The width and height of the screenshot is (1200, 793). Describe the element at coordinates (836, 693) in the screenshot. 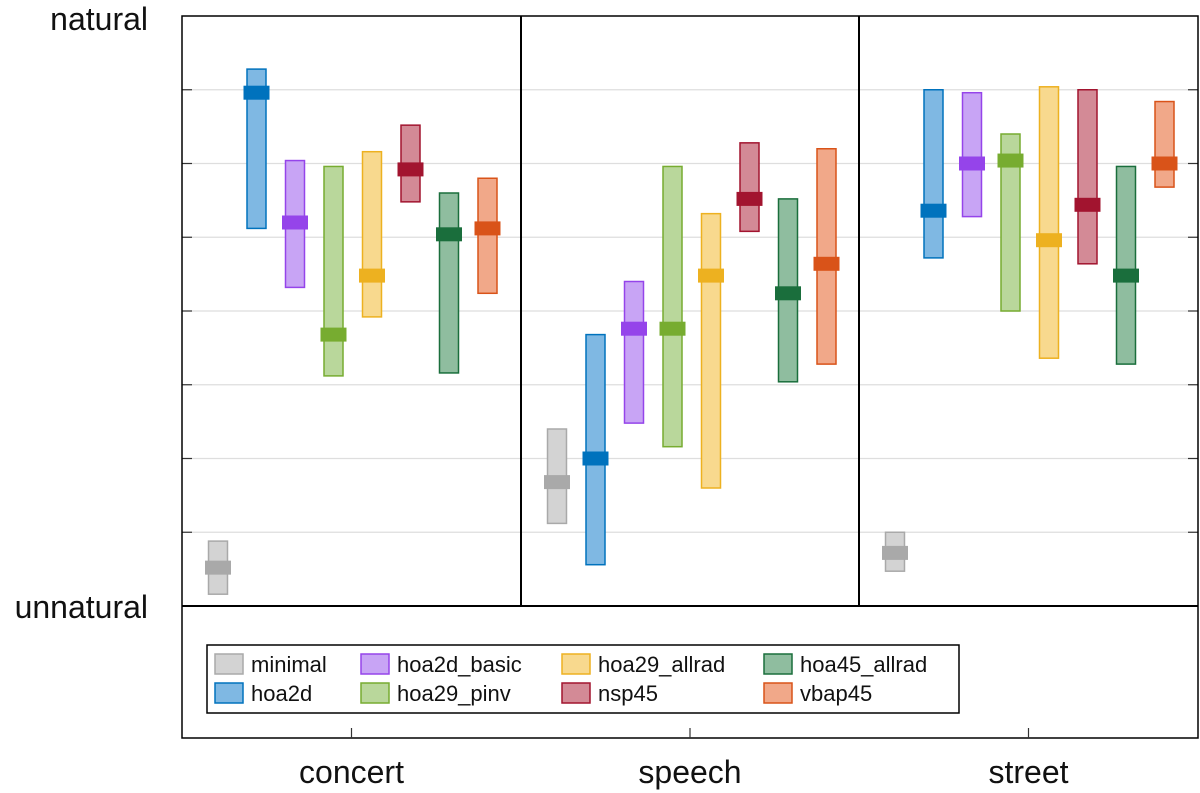

I see `legend-label-vbap45: vbap45` at that location.